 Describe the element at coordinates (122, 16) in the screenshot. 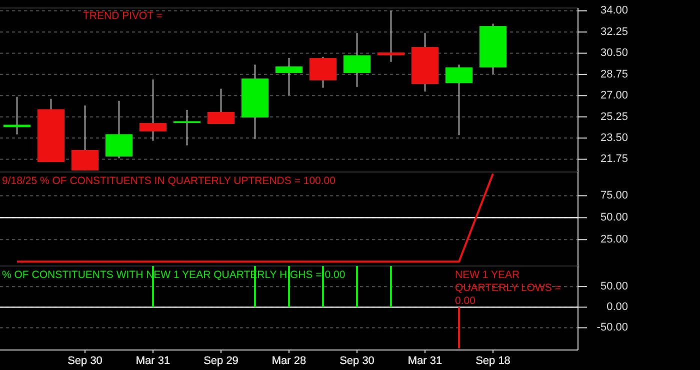

I see `annotation: TREND PIVOT =` at that location.